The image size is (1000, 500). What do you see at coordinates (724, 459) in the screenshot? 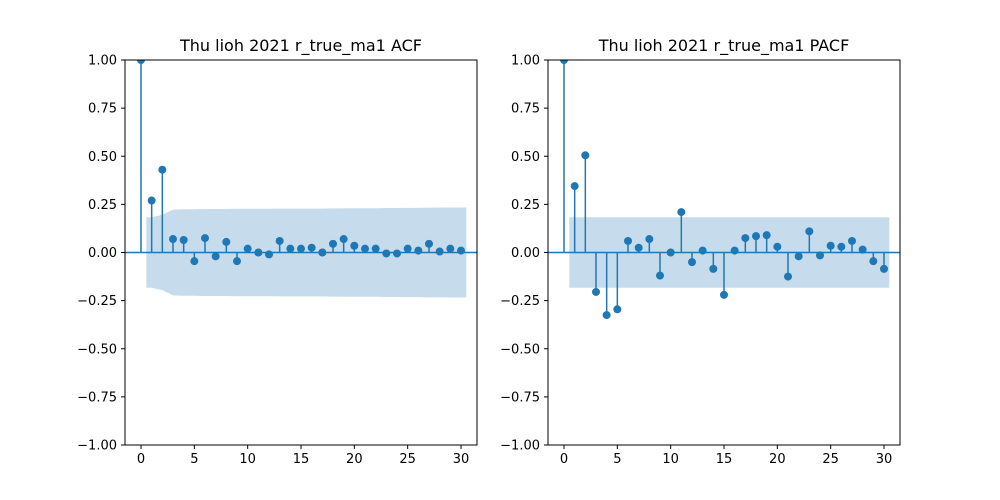
I see `pacf-xtick-label-15: 15` at bounding box center [724, 459].